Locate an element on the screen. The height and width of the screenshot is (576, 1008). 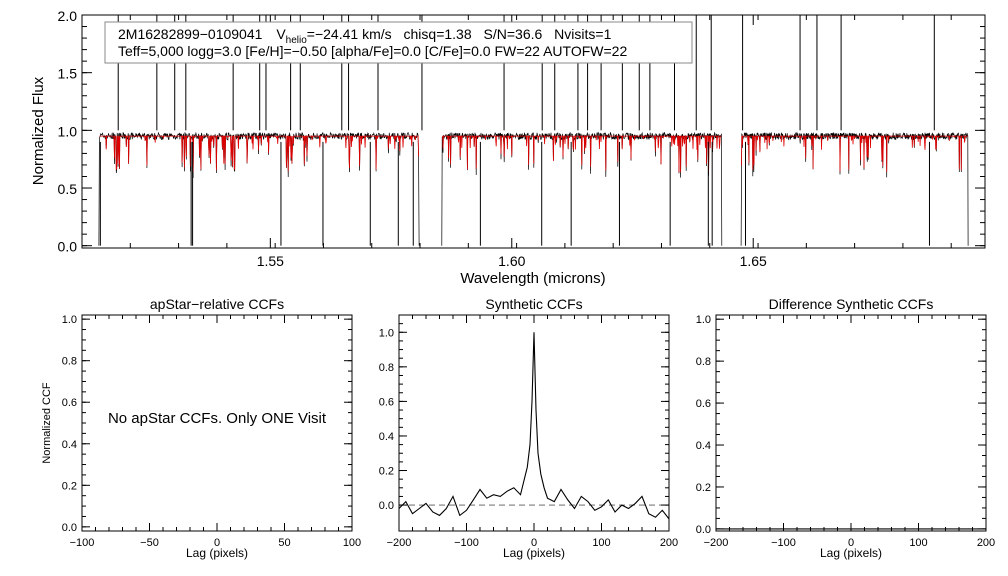
difference-ccf-xlabel: Lag (pixels) is located at coordinates (851, 553).